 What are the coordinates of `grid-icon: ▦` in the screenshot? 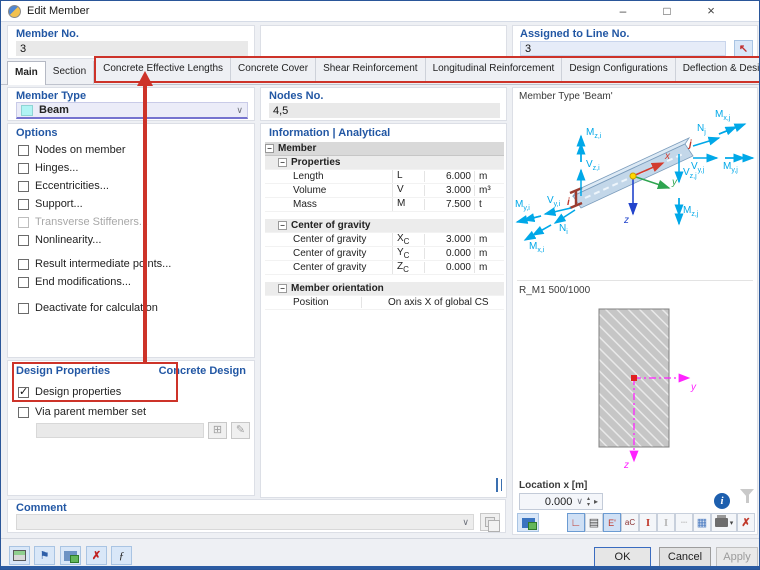 It's located at (702, 523).